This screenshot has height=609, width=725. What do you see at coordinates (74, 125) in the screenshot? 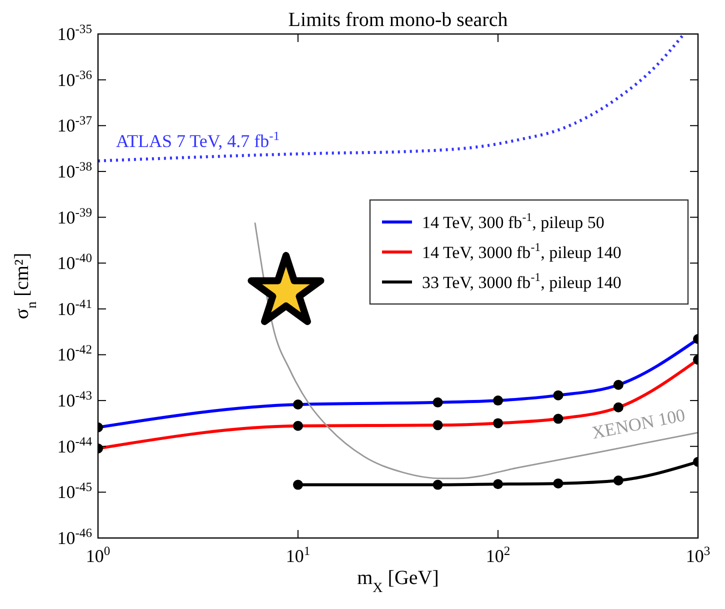
I see `y-tick-label: 10$^{-37}$` at bounding box center [74, 125].